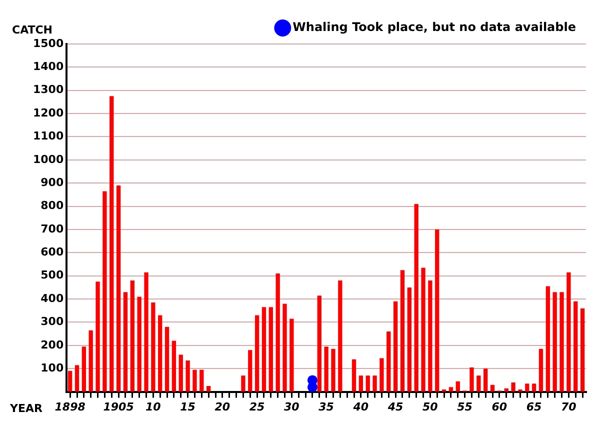  What do you see at coordinates (52, 182) in the screenshot?
I see `y-tick-label: 900` at bounding box center [52, 182].